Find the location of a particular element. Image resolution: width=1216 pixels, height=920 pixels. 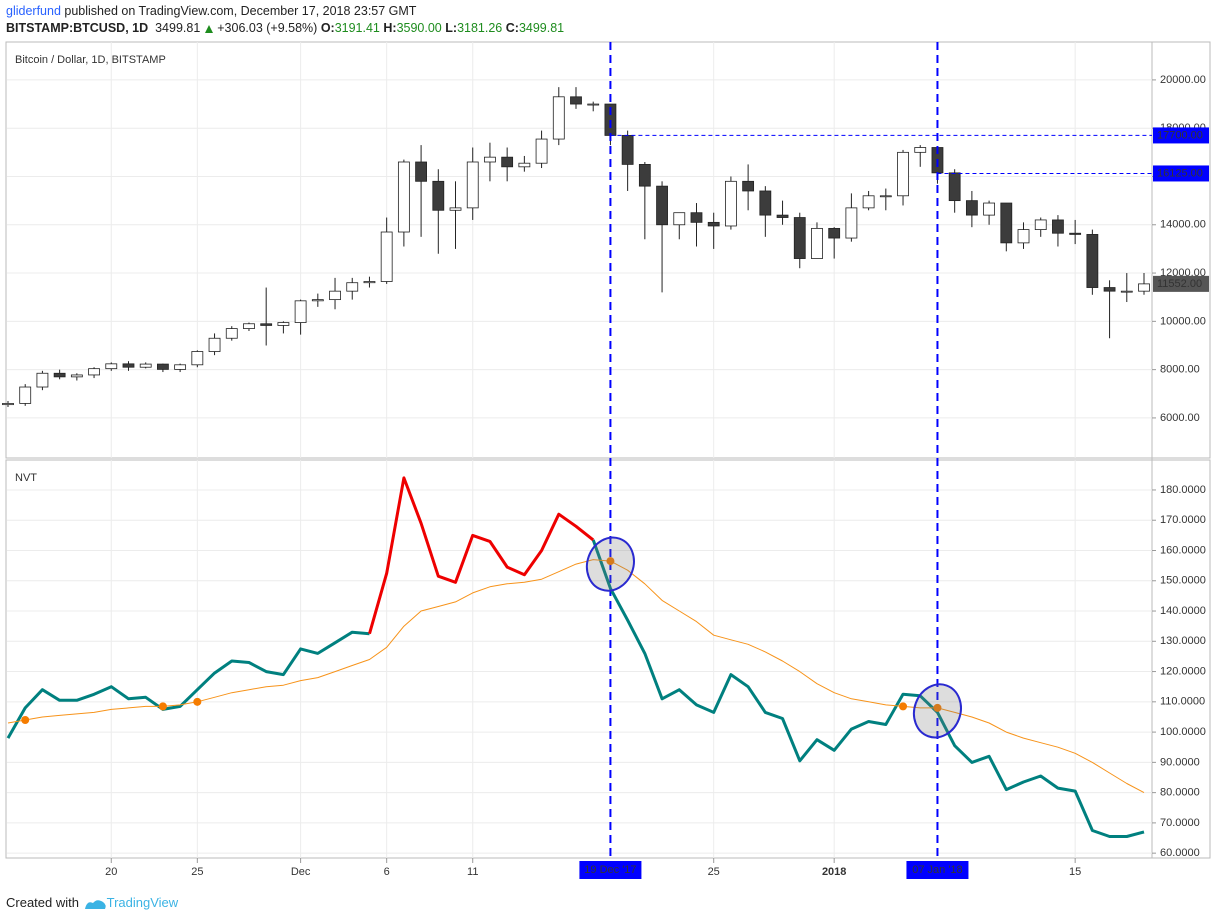

y-tick-label: 180.0000 is located at coordinates (1183, 490).